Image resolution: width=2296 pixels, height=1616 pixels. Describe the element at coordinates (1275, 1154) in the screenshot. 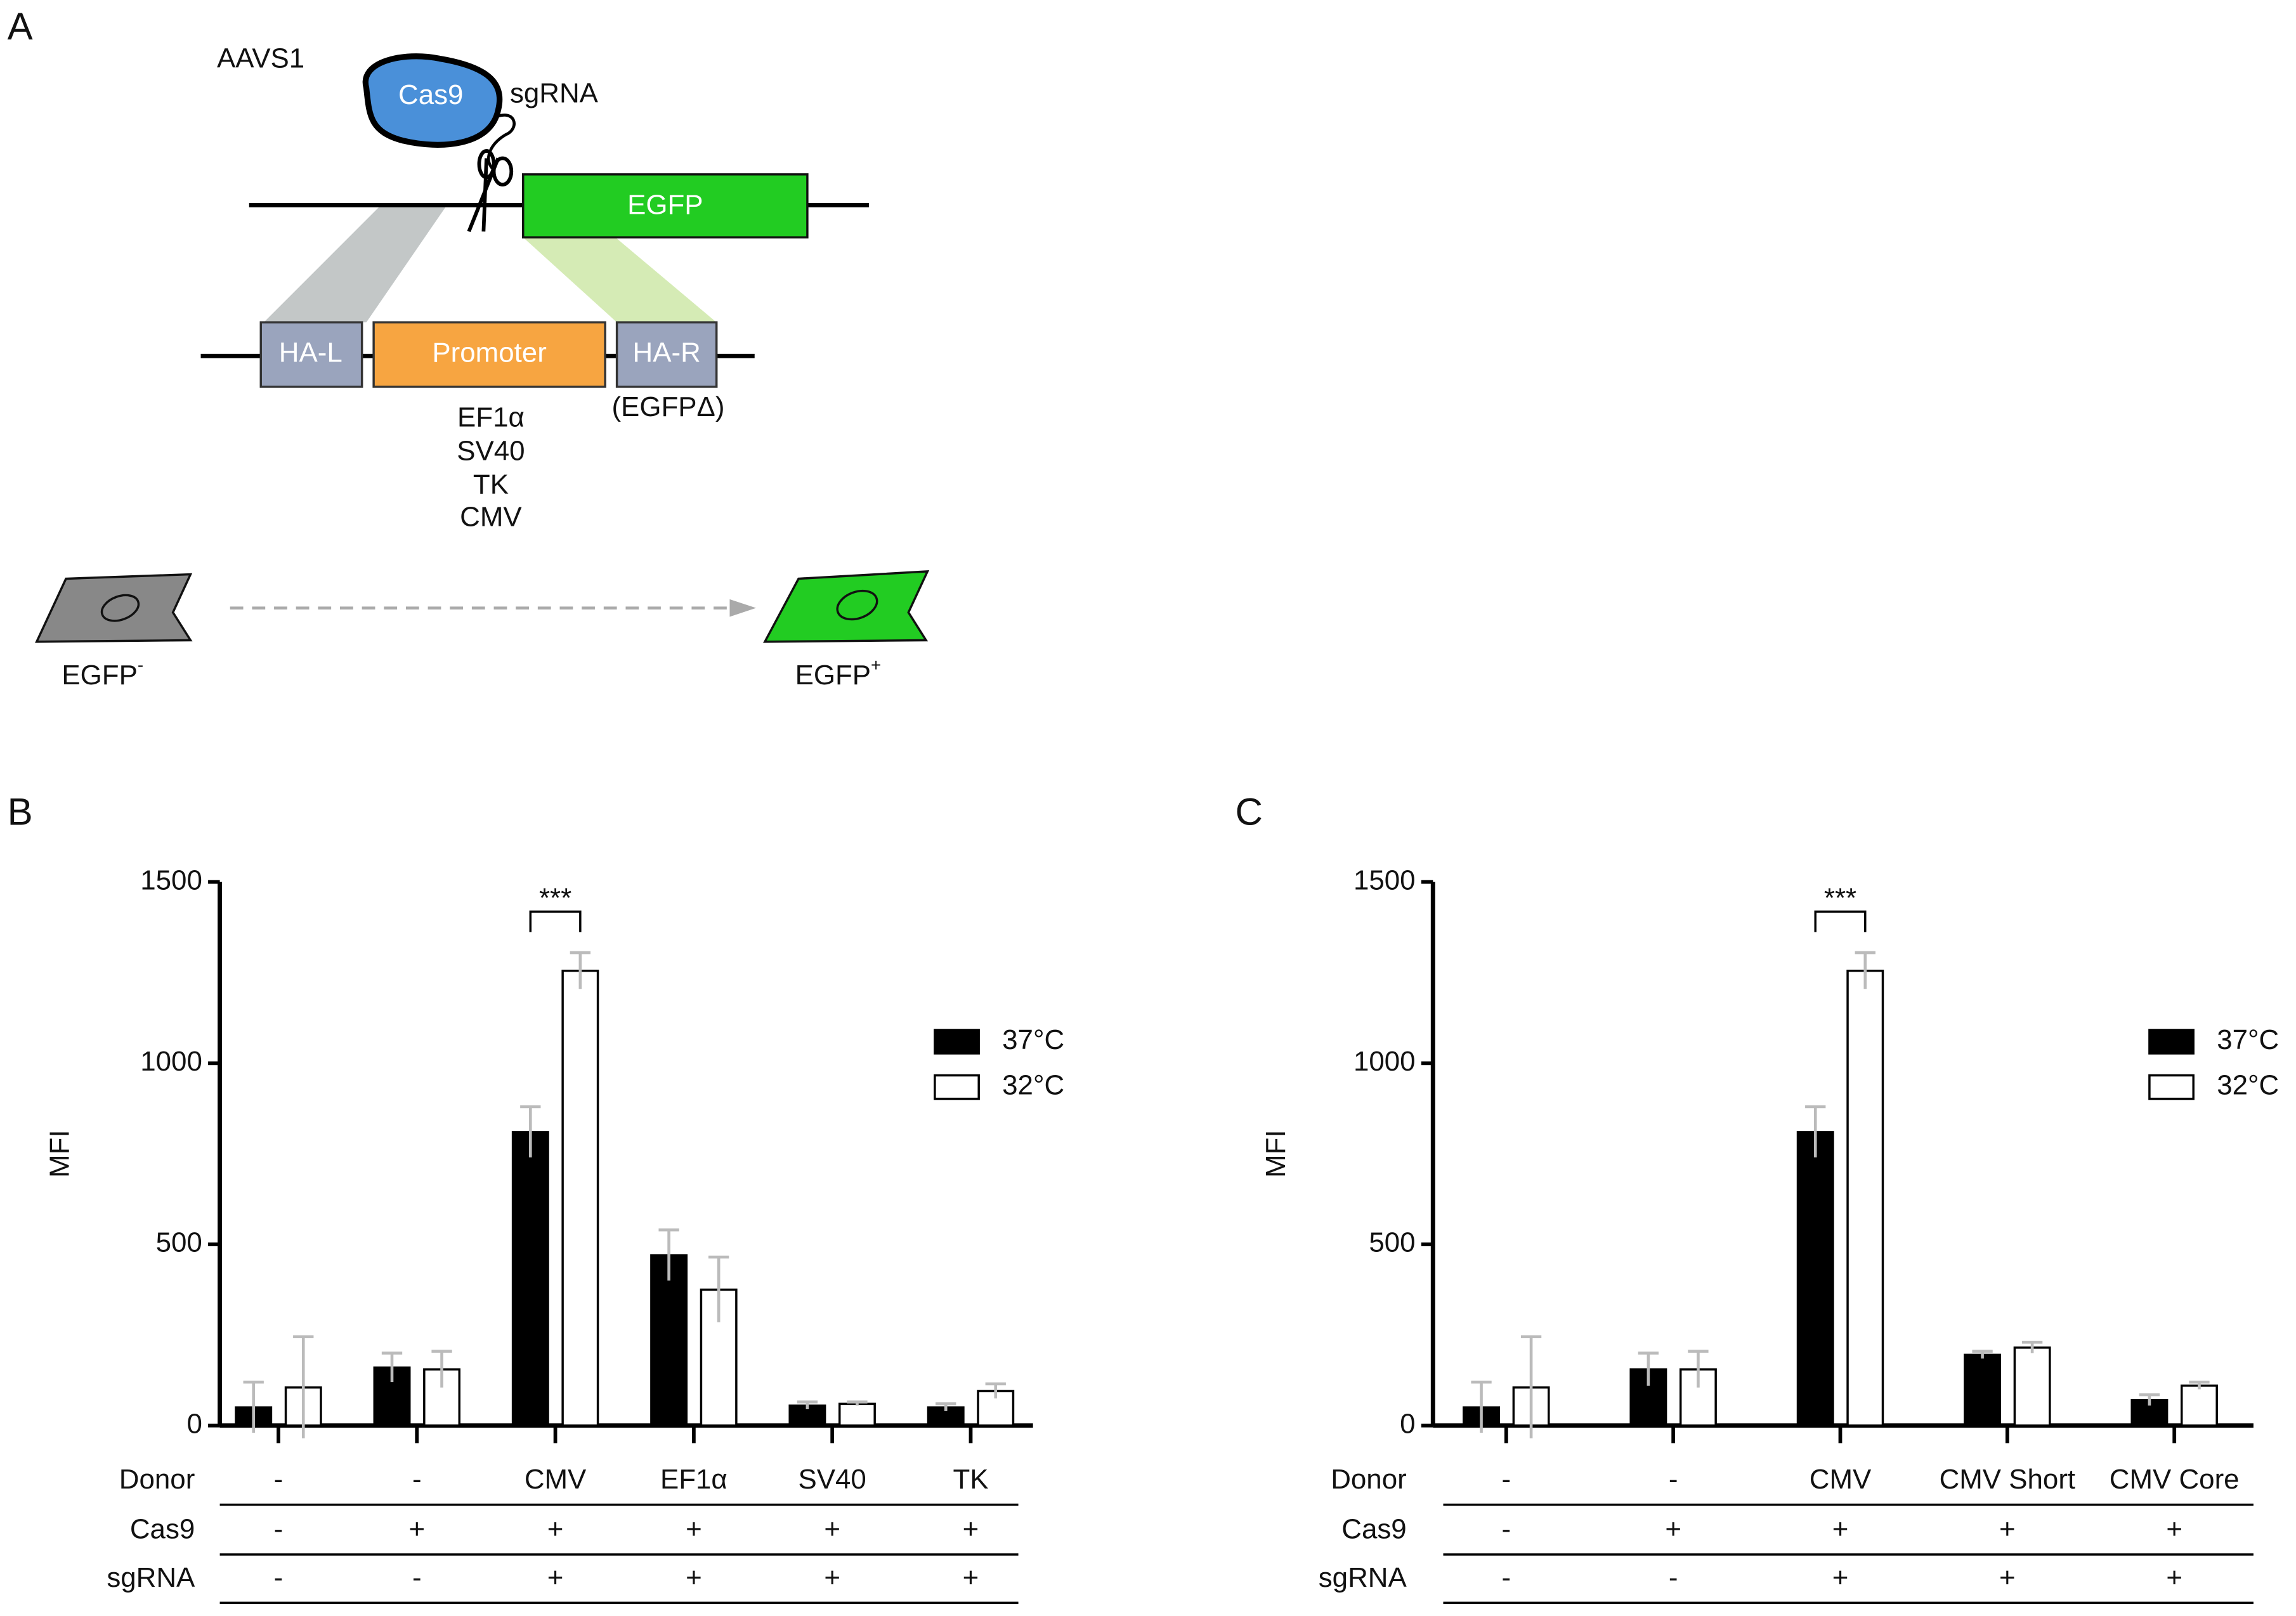

I see `y-axis-label: MFI` at that location.